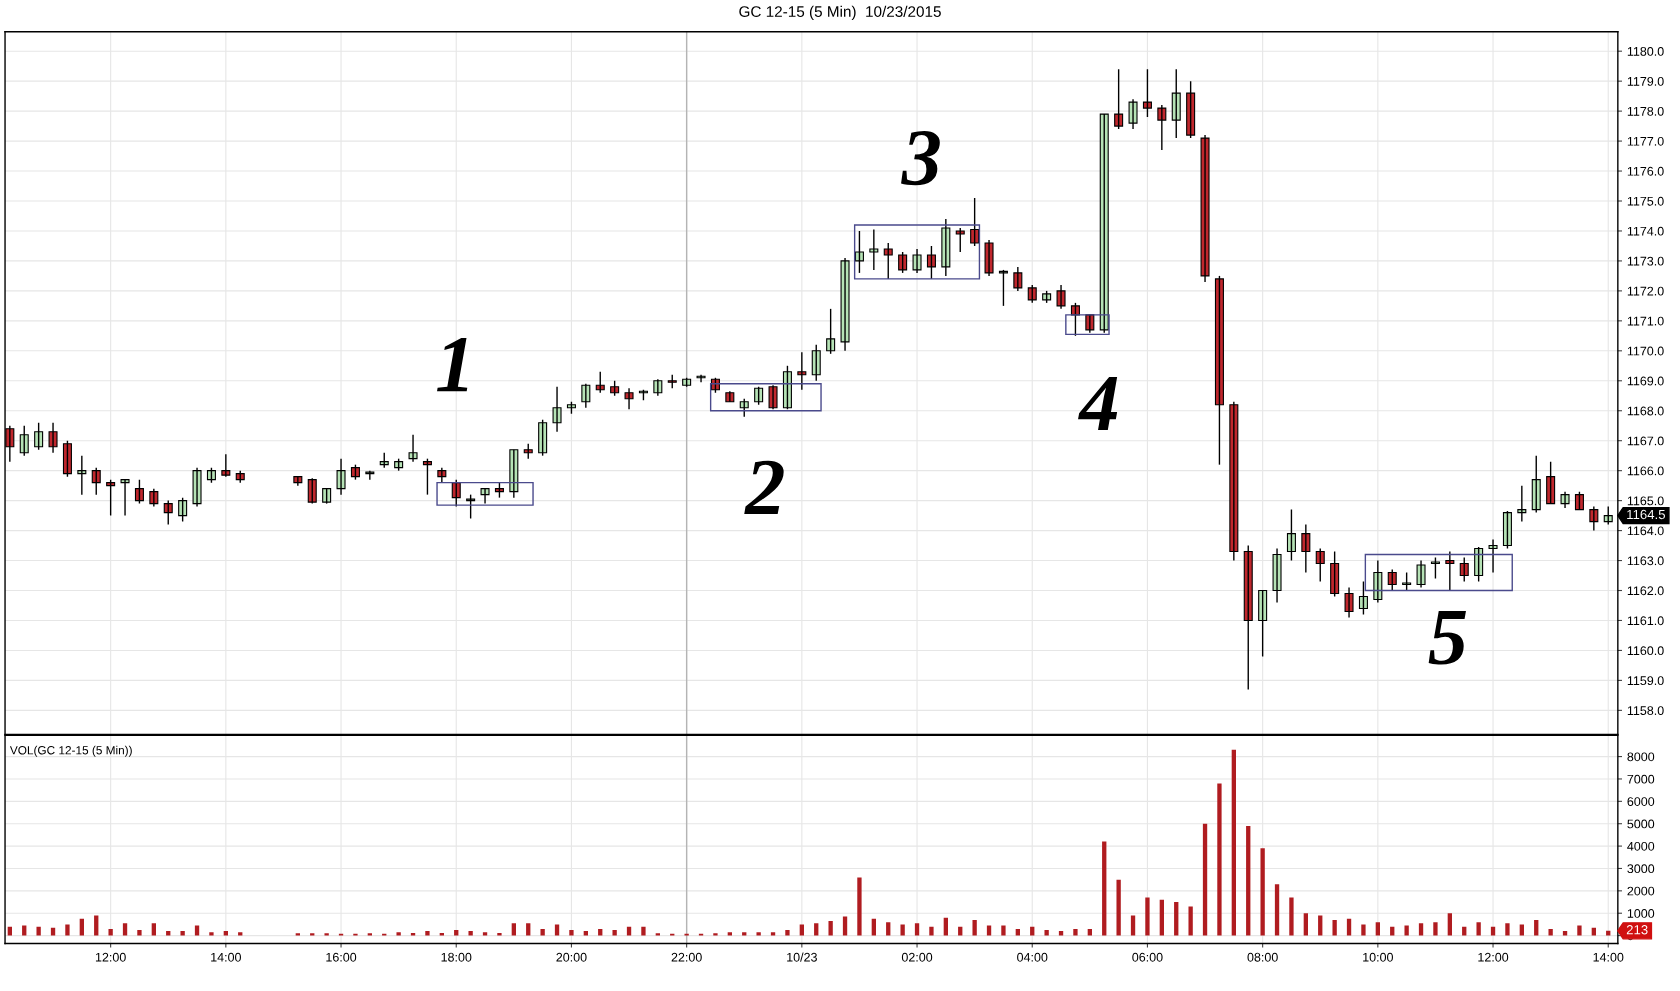 This screenshot has height=991, width=1680. Describe the element at coordinates (341, 957) in the screenshot. I see `x-tick-label: 16:00` at that location.